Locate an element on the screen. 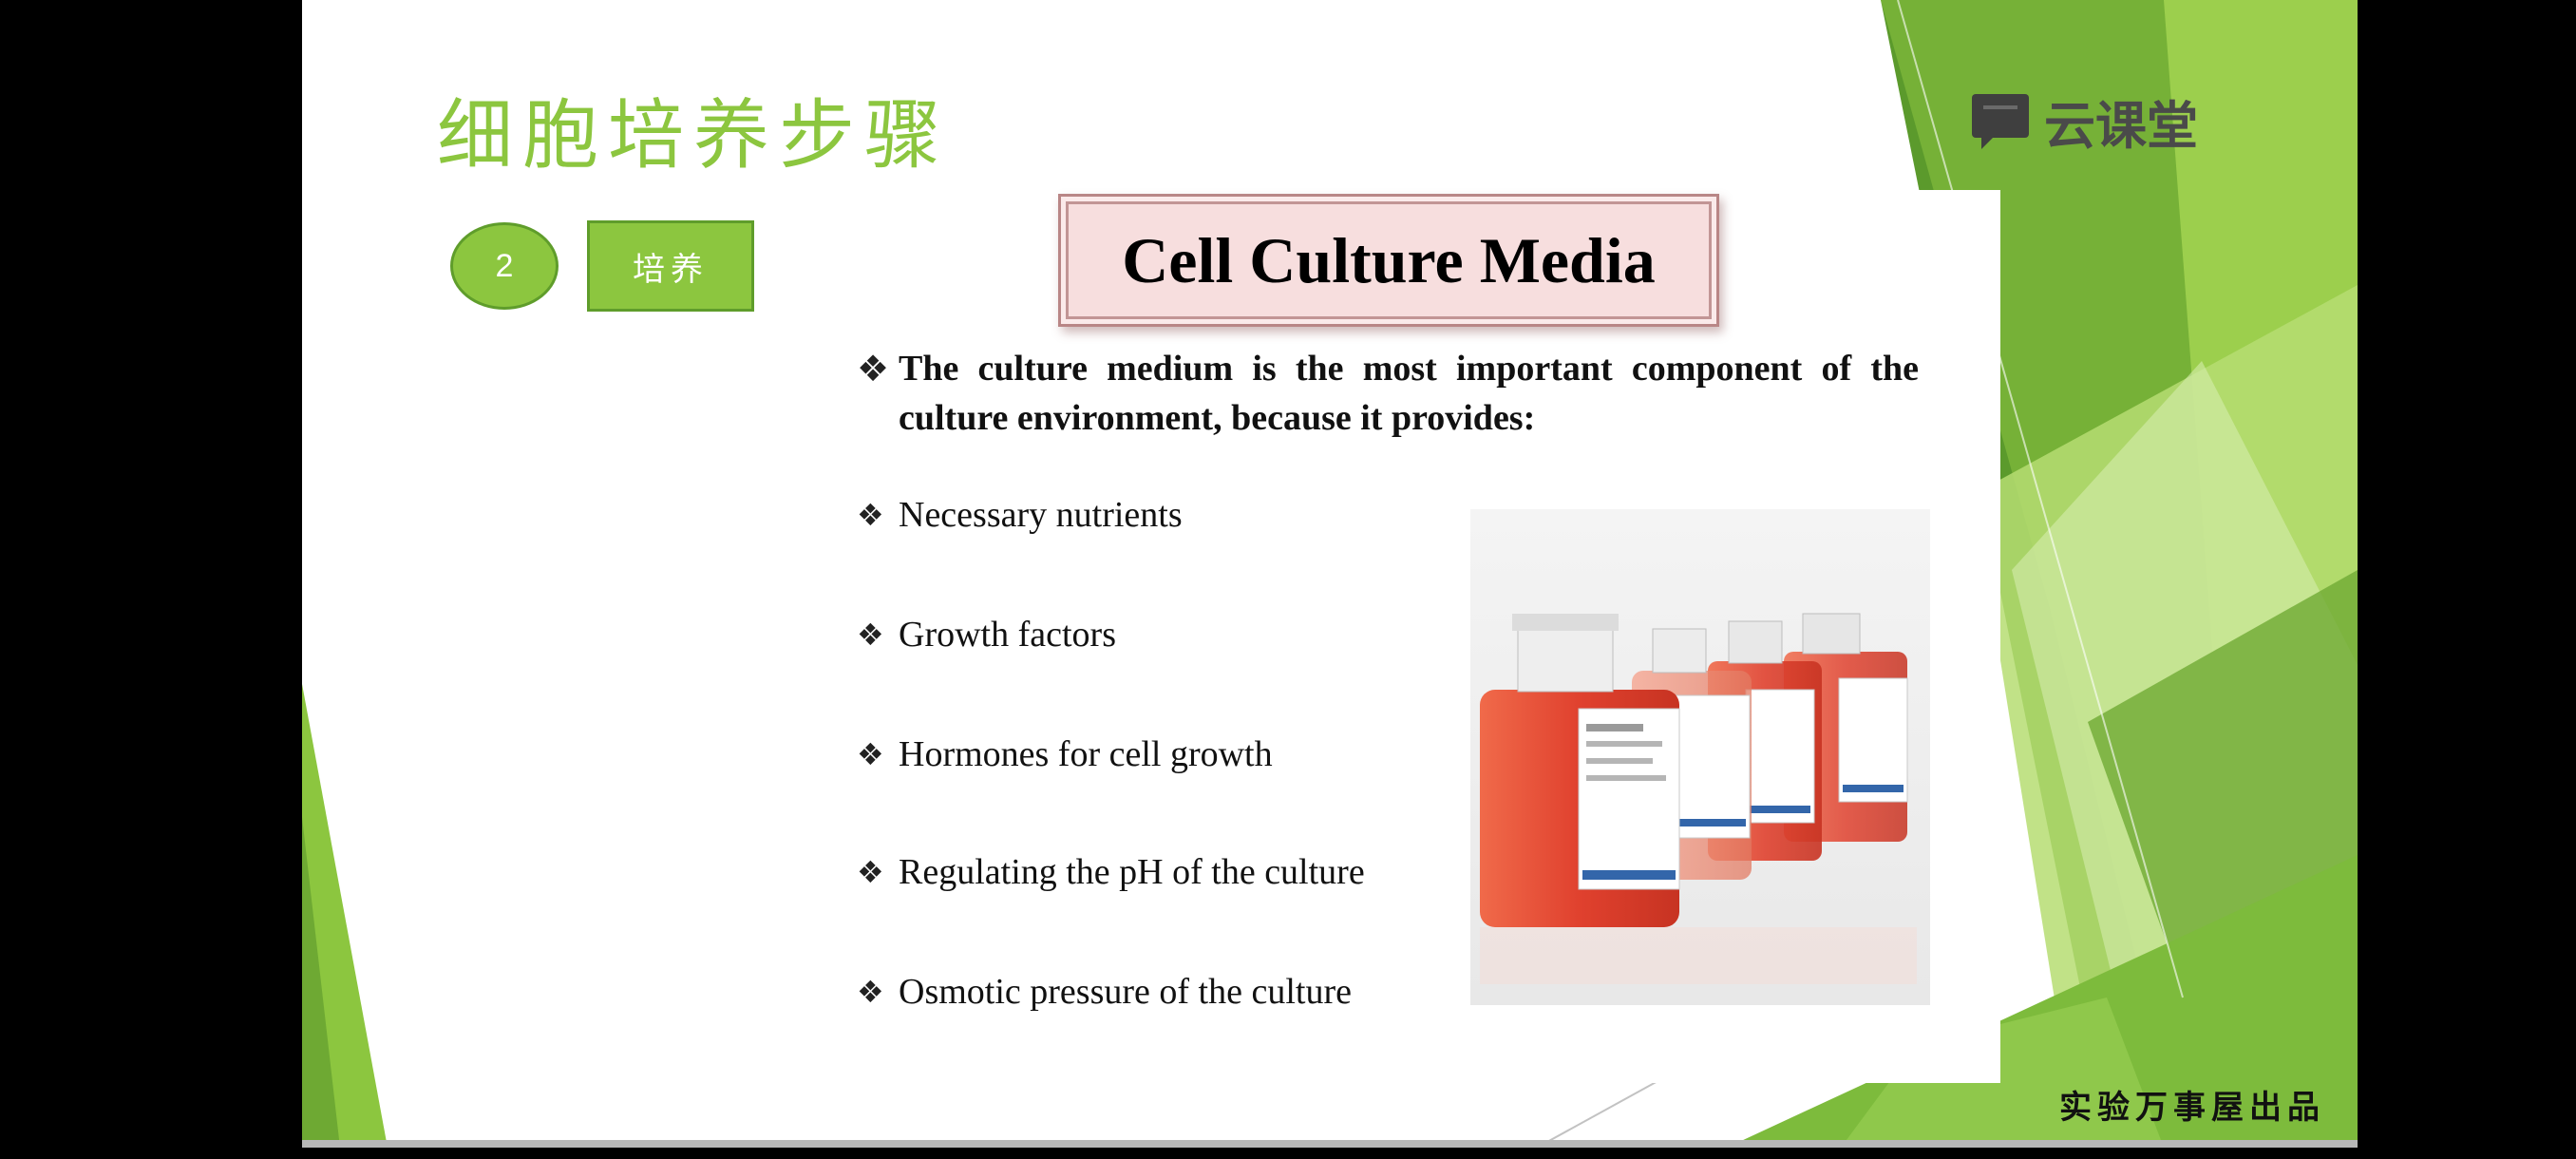 The height and width of the screenshot is (1159, 2576). footer-credit: 实验万事屋出品 is located at coordinates (2192, 1108).